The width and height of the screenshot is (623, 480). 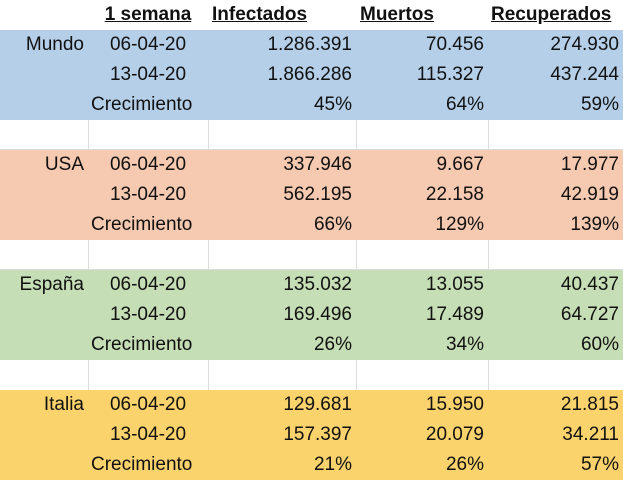 What do you see at coordinates (317, 434) in the screenshot?
I see `infectados-cell: 157.397` at bounding box center [317, 434].